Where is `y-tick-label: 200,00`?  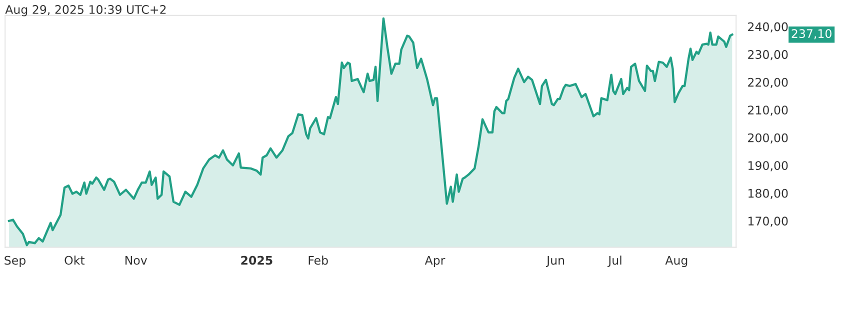 y-tick-label: 200,00 is located at coordinates (768, 138).